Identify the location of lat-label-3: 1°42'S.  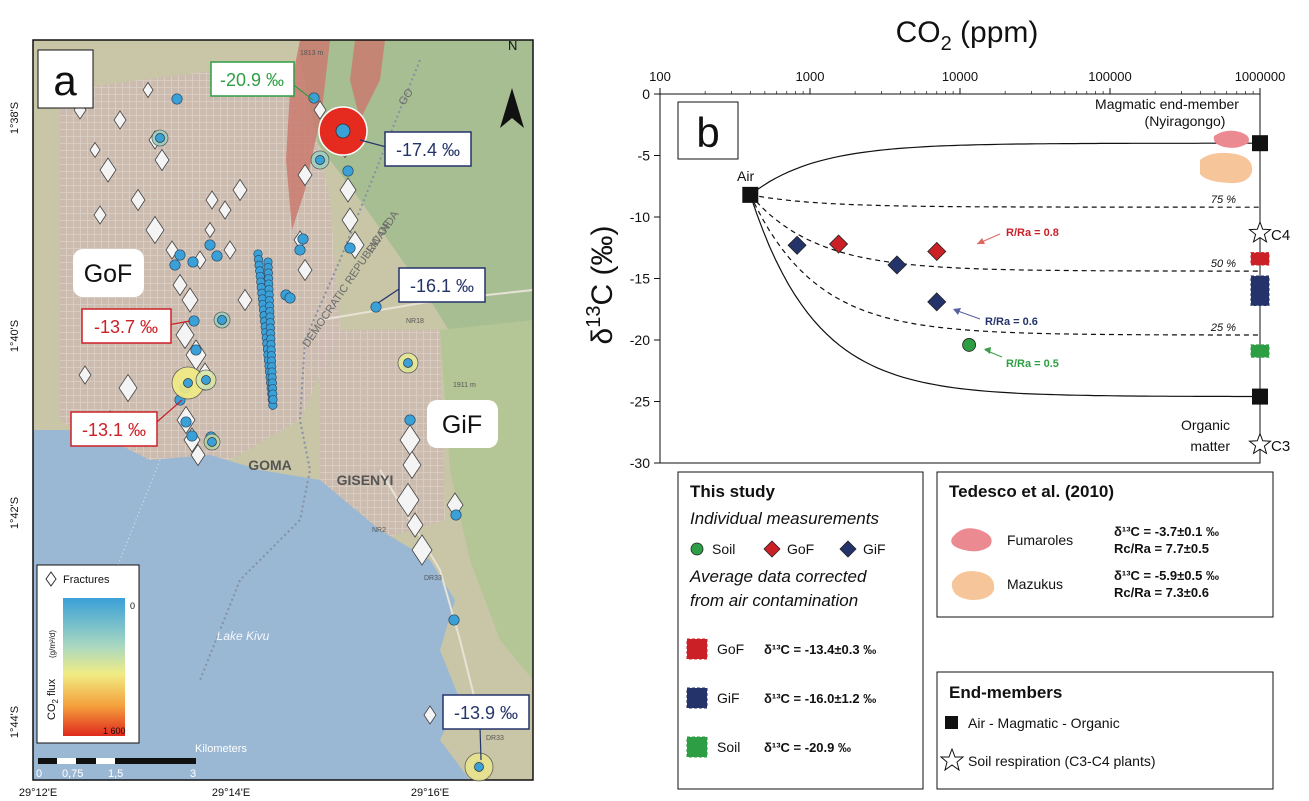
(15, 513).